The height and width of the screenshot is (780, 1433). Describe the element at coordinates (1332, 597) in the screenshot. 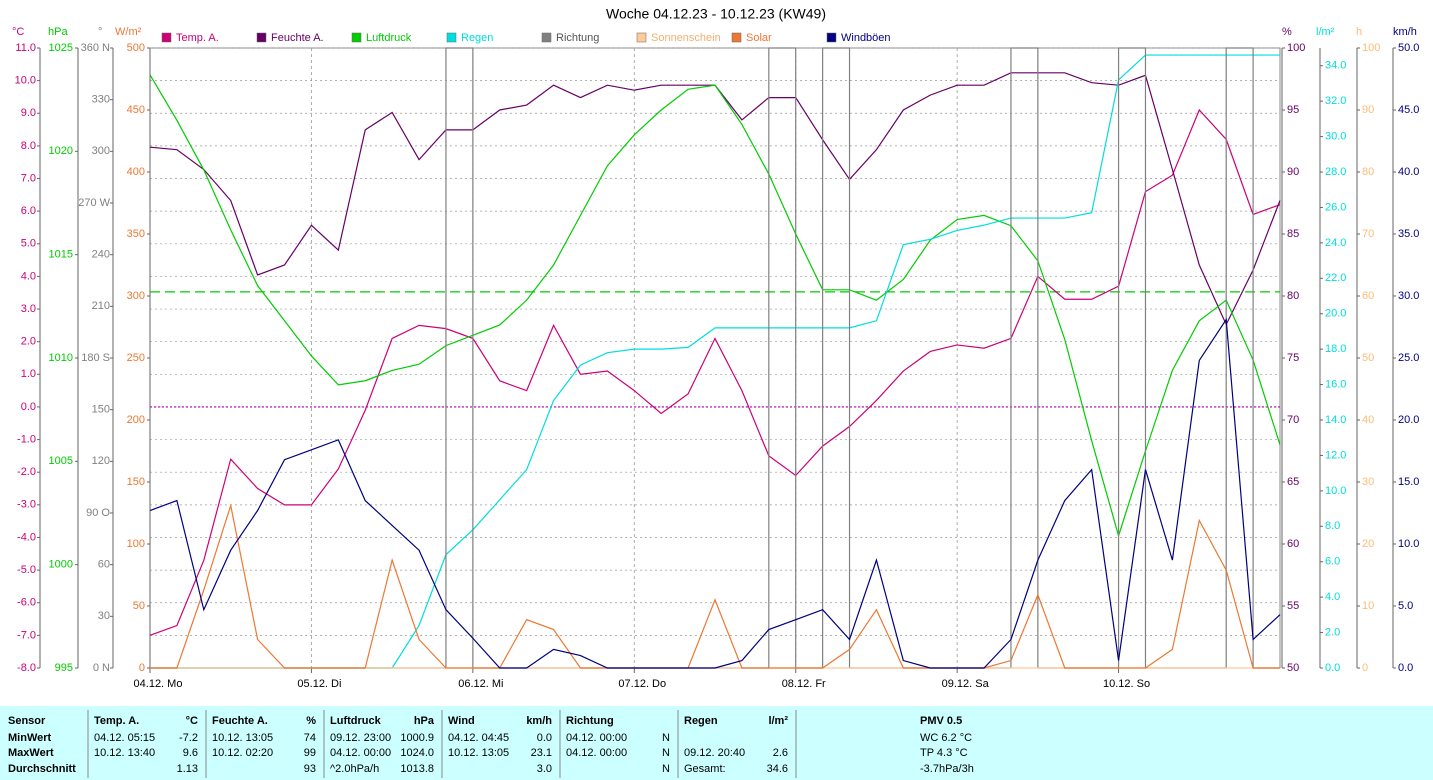

I see `y-tick-label: 4.0` at that location.